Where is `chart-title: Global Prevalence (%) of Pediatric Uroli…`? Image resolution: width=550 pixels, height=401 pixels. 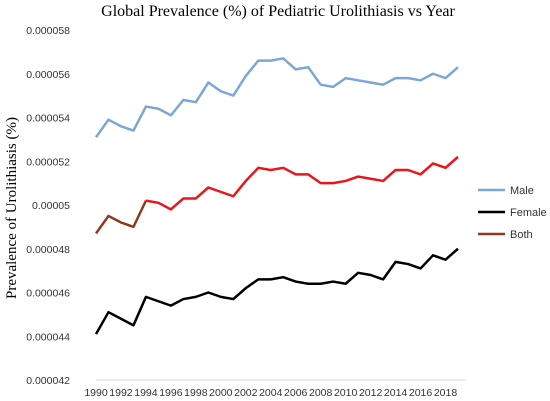 chart-title: Global Prevalence (%) of Pediatric Uroli… is located at coordinates (278, 11).